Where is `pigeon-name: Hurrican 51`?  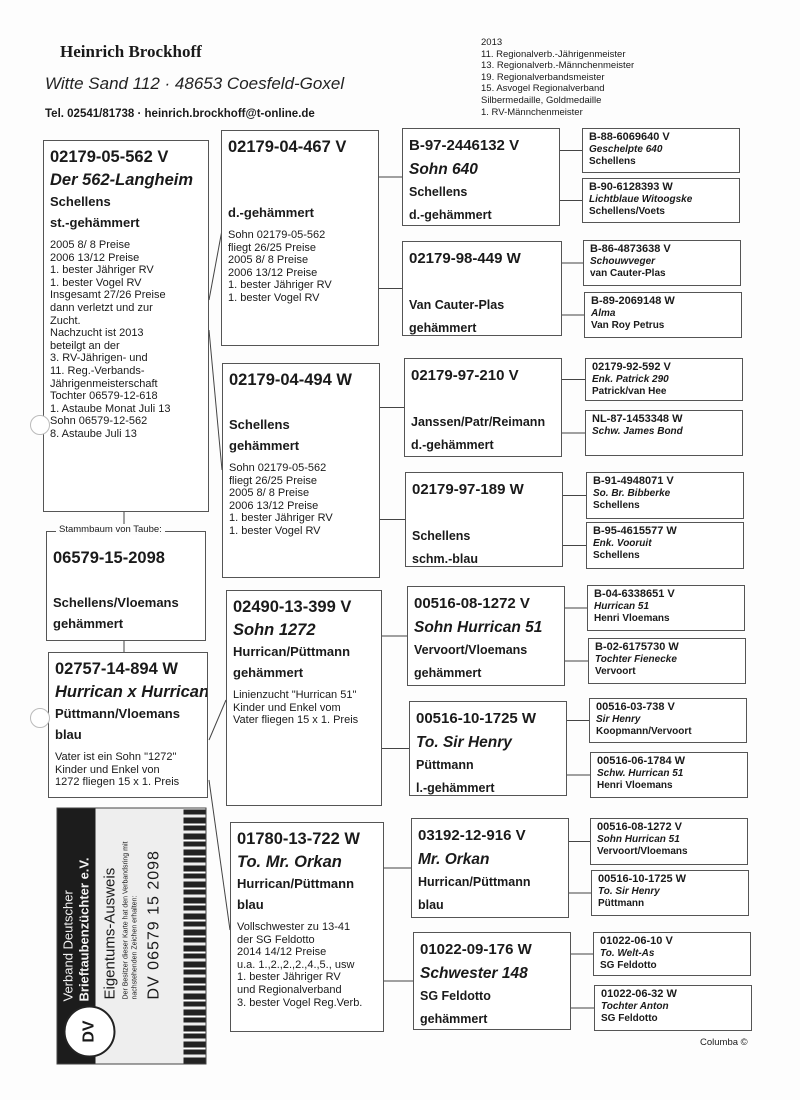
pigeon-name: Hurrican 51 is located at coordinates (622, 606).